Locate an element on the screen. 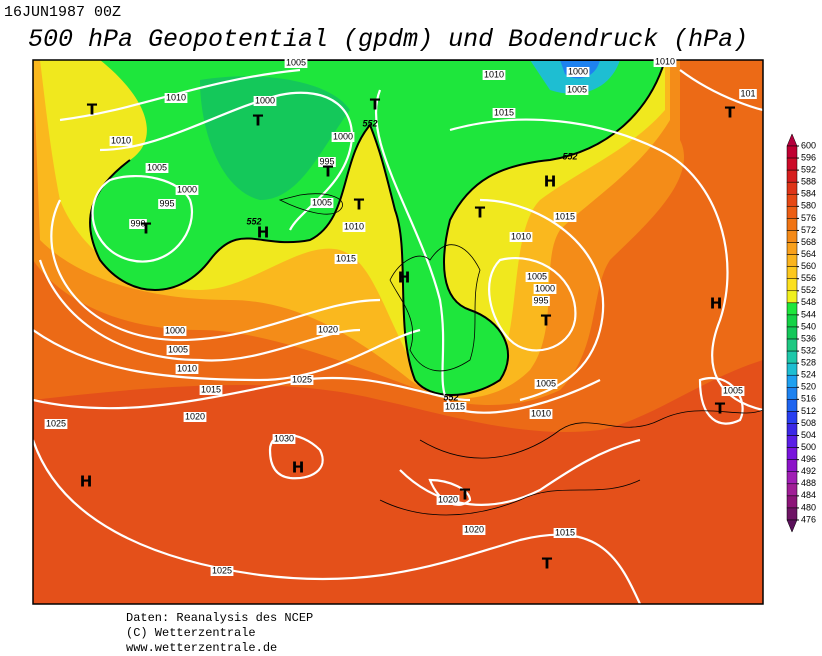 This screenshot has width=822, height=656. colorbar-label: 552 is located at coordinates (808, 290).